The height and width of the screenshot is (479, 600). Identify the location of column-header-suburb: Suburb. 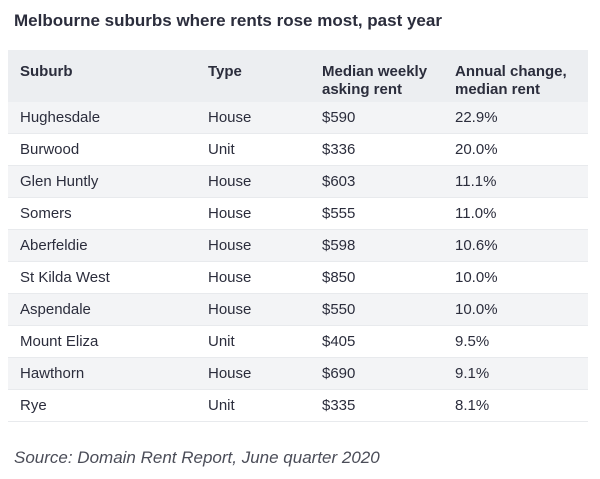
(46, 71).